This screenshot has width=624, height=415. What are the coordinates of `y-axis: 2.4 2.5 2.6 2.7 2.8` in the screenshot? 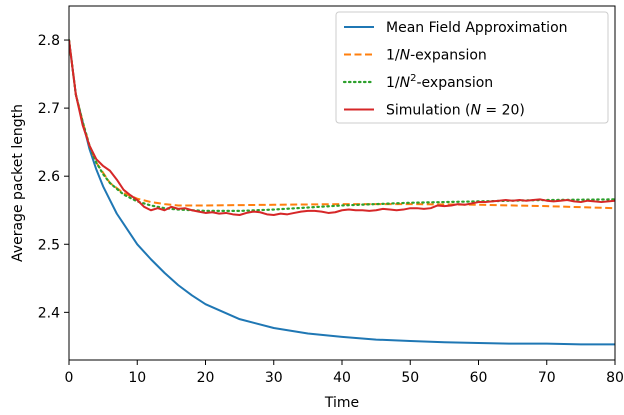 It's located at (53, 177).